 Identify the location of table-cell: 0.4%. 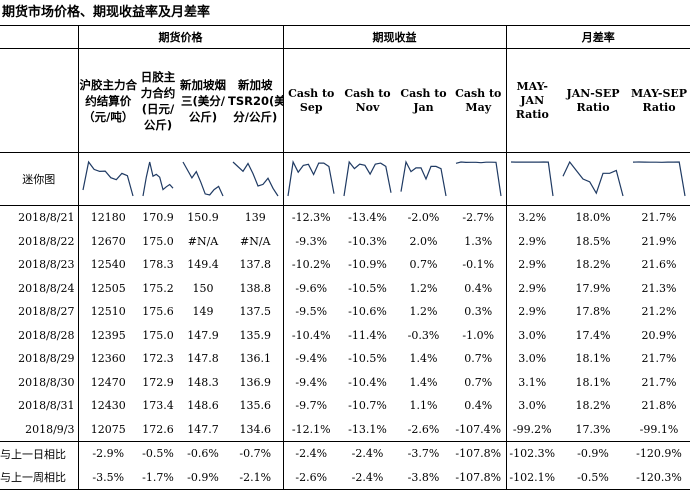
(479, 406).